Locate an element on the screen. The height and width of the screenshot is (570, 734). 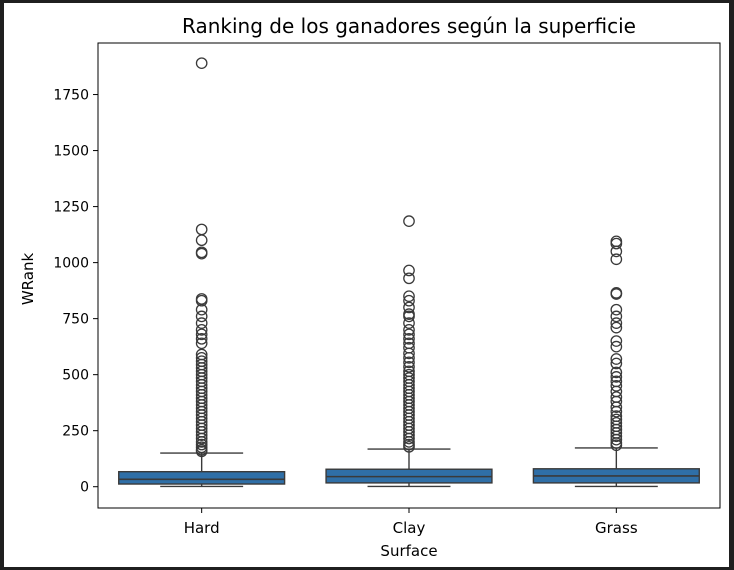
x-axis: Hard Clay Grass is located at coordinates (411, 522).